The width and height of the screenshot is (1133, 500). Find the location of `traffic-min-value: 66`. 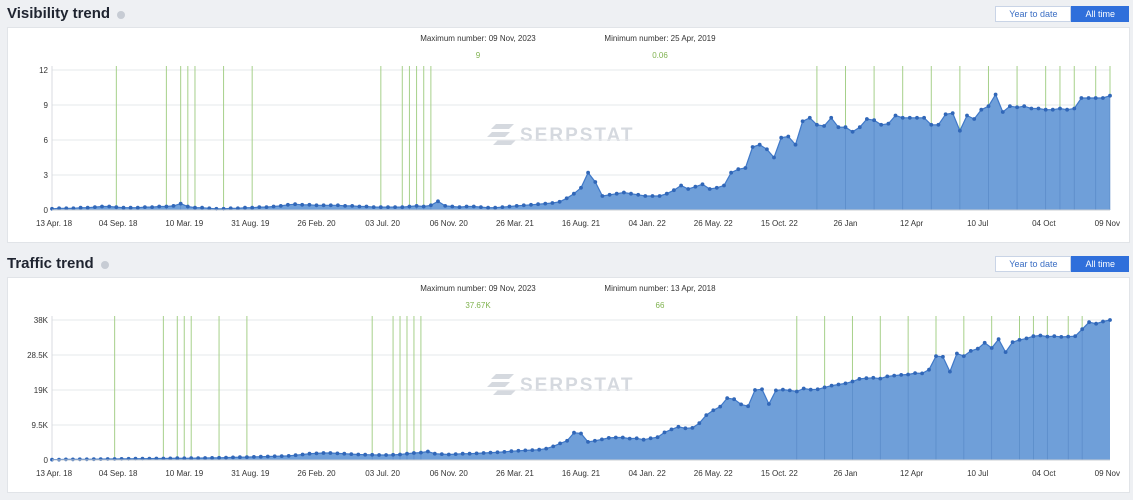

traffic-min-value: 66 is located at coordinates (660, 305).